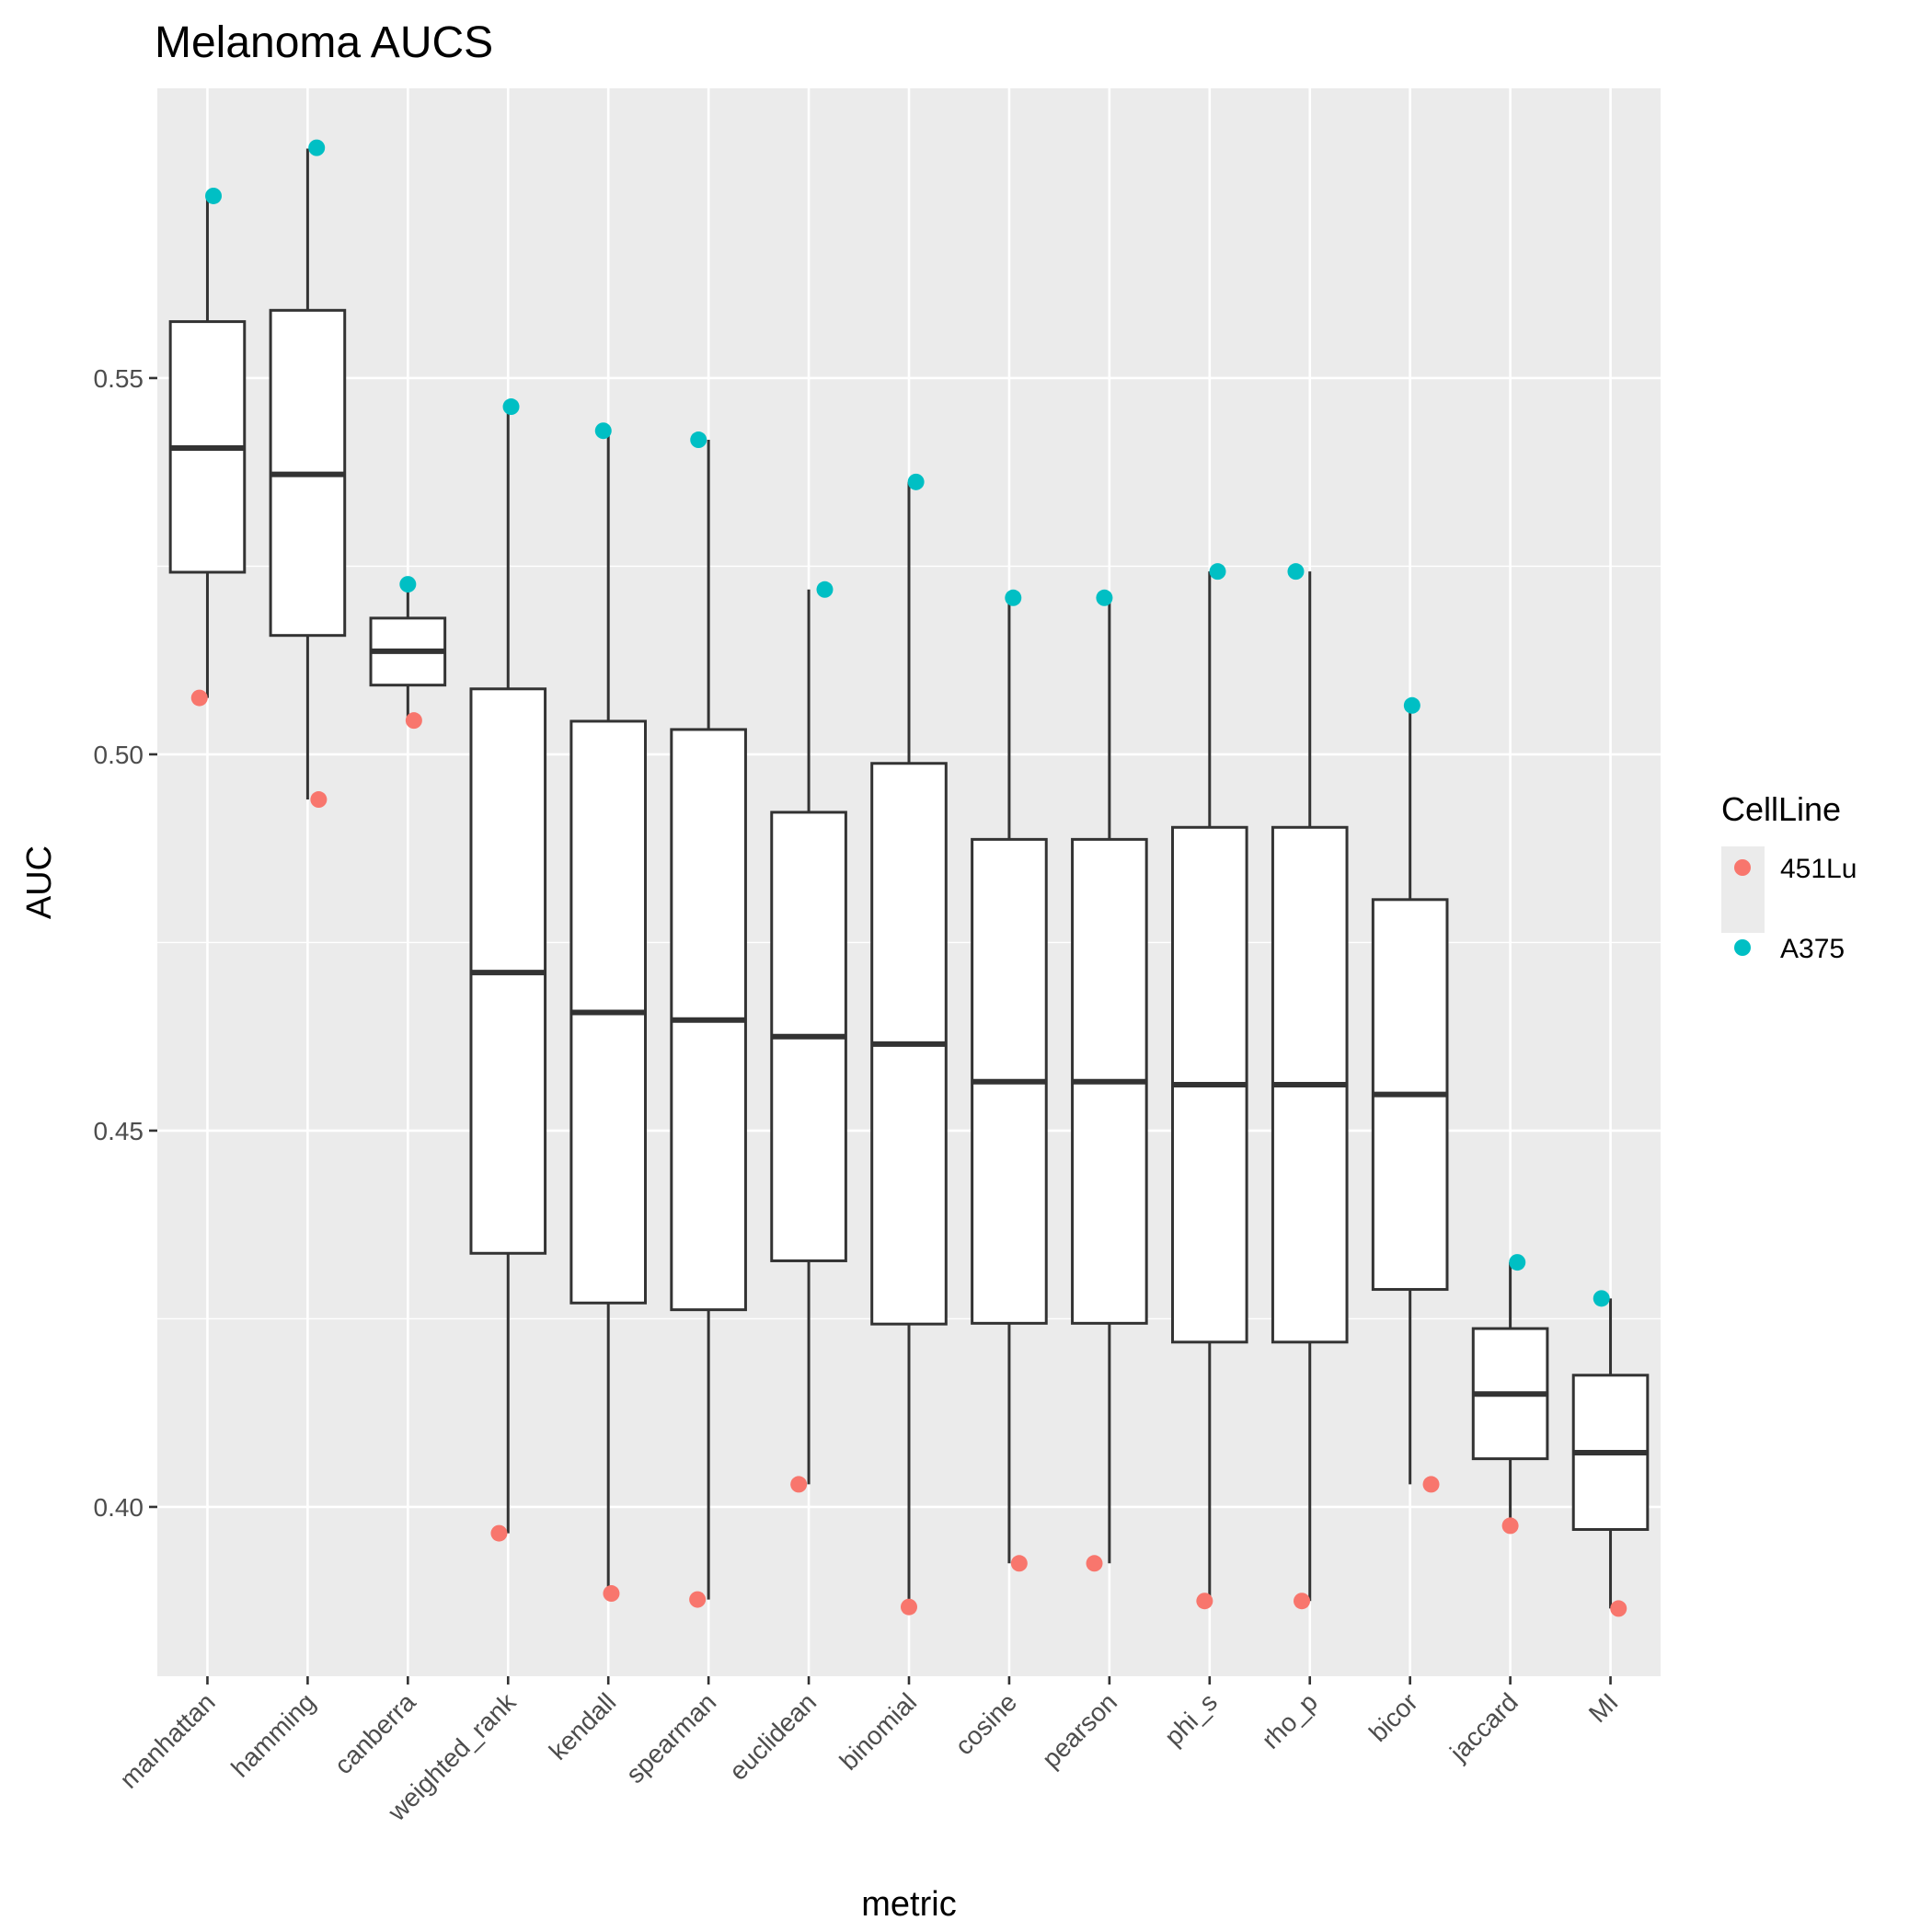 Image resolution: width=1932 pixels, height=1932 pixels. I want to click on y-tick-label: 0.45, so click(119, 1131).